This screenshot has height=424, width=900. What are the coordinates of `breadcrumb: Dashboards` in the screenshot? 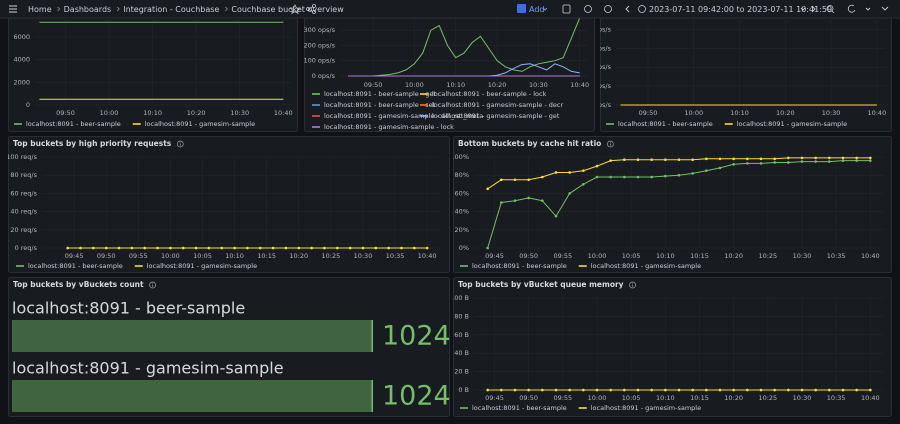 It's located at (88, 9).